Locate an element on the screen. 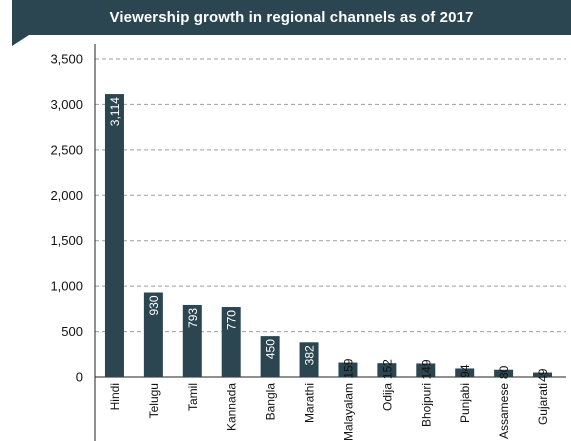 The image size is (571, 441). data-label: 770 is located at coordinates (232, 320).